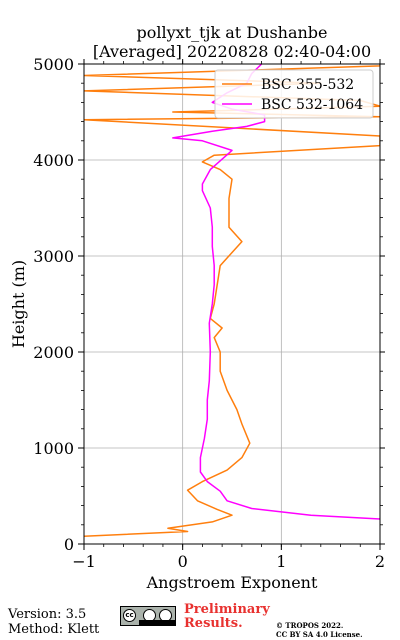 The image size is (400, 640). What do you see at coordinates (69, 544) in the screenshot?
I see `y-tick-label: 0` at bounding box center [69, 544].